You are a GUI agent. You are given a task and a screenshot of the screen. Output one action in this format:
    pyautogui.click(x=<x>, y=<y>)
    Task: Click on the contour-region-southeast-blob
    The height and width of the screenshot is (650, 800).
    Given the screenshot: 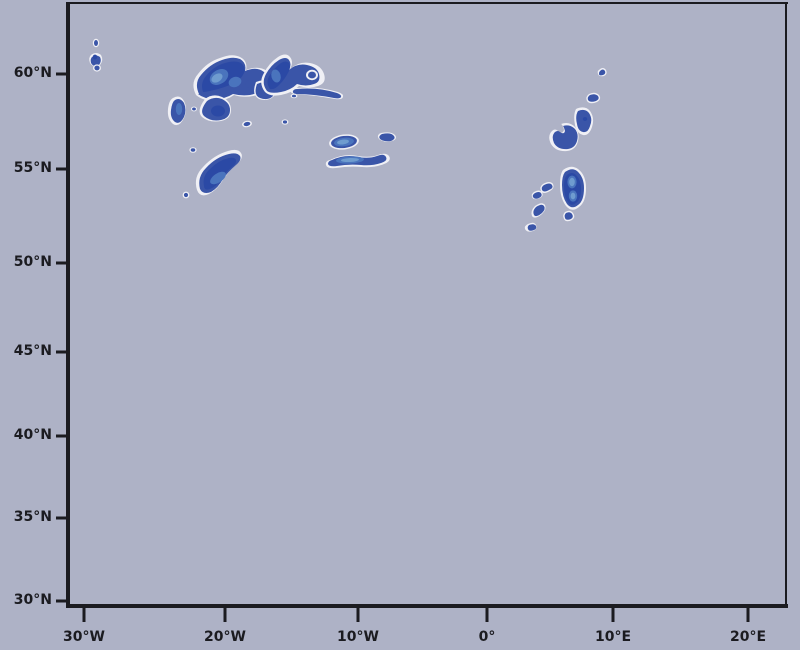 What is the action you would take?
    pyautogui.click(x=573, y=194)
    